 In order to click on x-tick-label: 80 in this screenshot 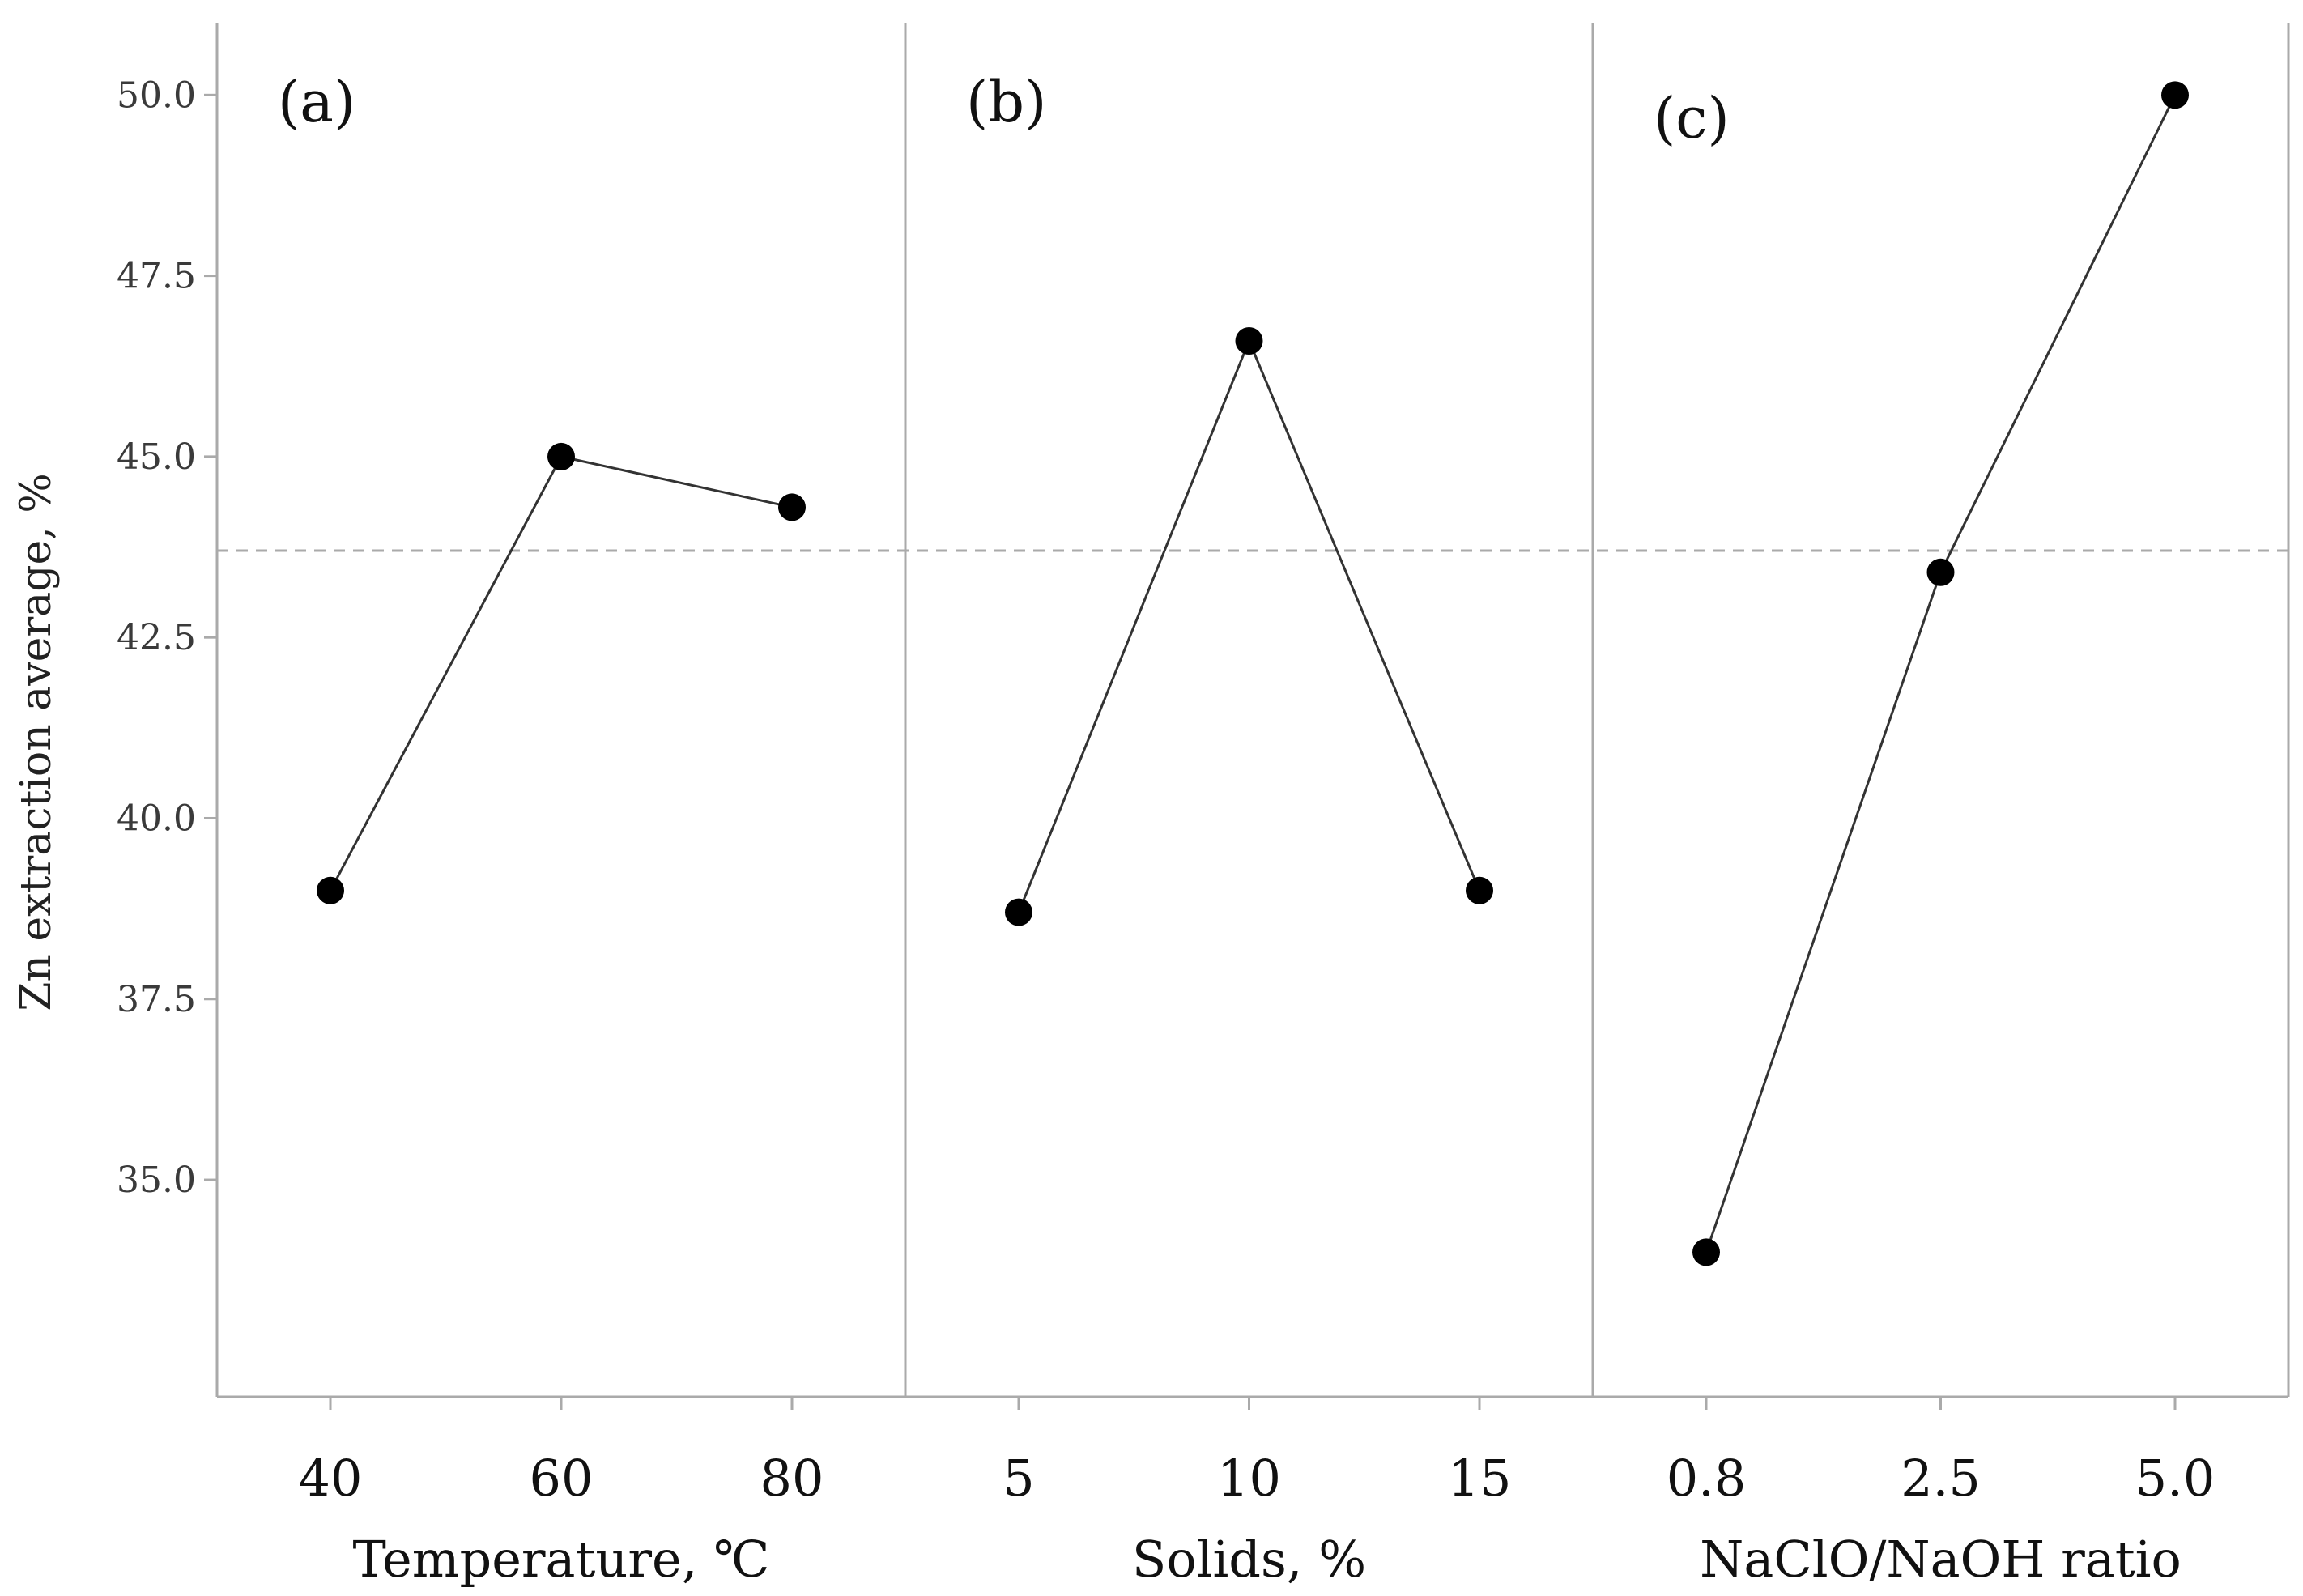, I will do `click(792, 1478)`.